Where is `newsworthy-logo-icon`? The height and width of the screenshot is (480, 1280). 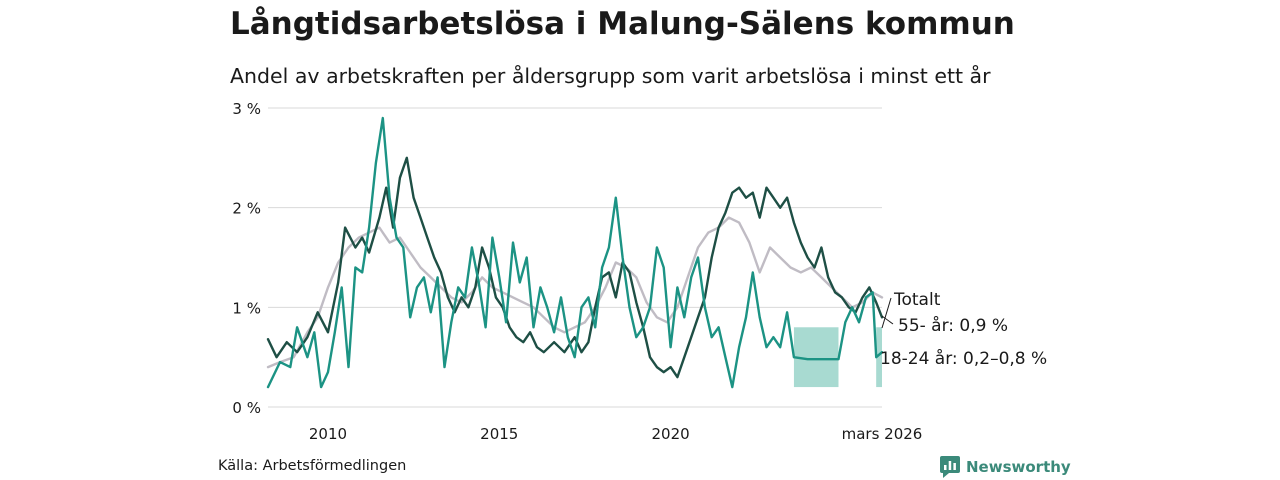
newsworthy-logo-icon is located at coordinates (950, 467).